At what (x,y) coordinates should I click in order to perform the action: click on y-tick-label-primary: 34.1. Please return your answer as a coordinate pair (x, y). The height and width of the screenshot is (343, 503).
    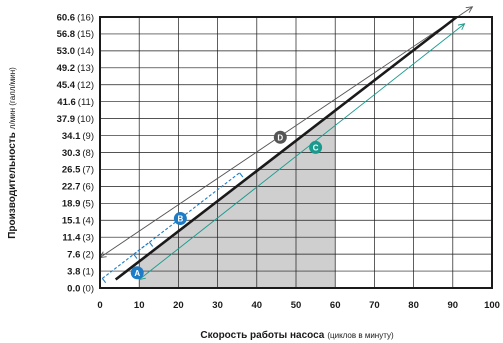
    Looking at the image, I should click on (71, 136).